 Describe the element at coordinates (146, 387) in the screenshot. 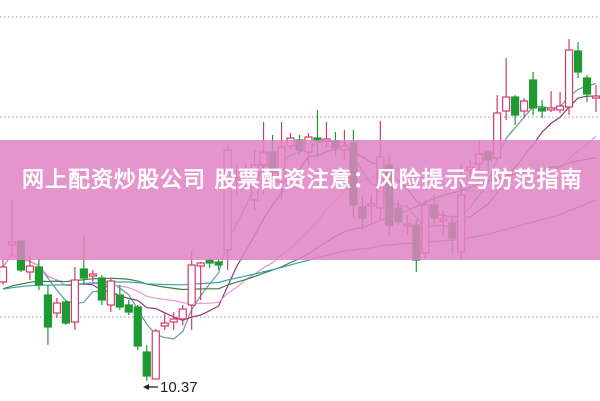

I see `arrow-left-icon` at that location.